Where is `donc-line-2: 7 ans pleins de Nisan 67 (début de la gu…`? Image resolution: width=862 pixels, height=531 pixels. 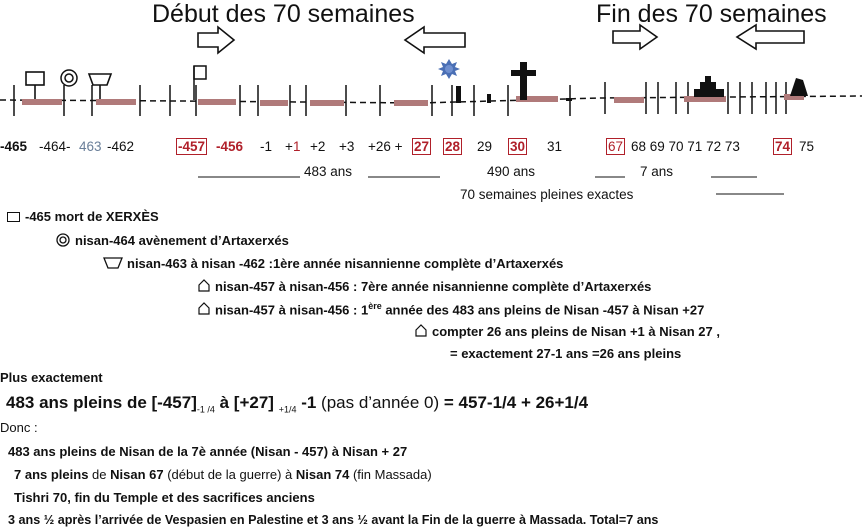 donc-line-2: 7 ans pleins de Nisan 67 (début de la gu… is located at coordinates (223, 474).